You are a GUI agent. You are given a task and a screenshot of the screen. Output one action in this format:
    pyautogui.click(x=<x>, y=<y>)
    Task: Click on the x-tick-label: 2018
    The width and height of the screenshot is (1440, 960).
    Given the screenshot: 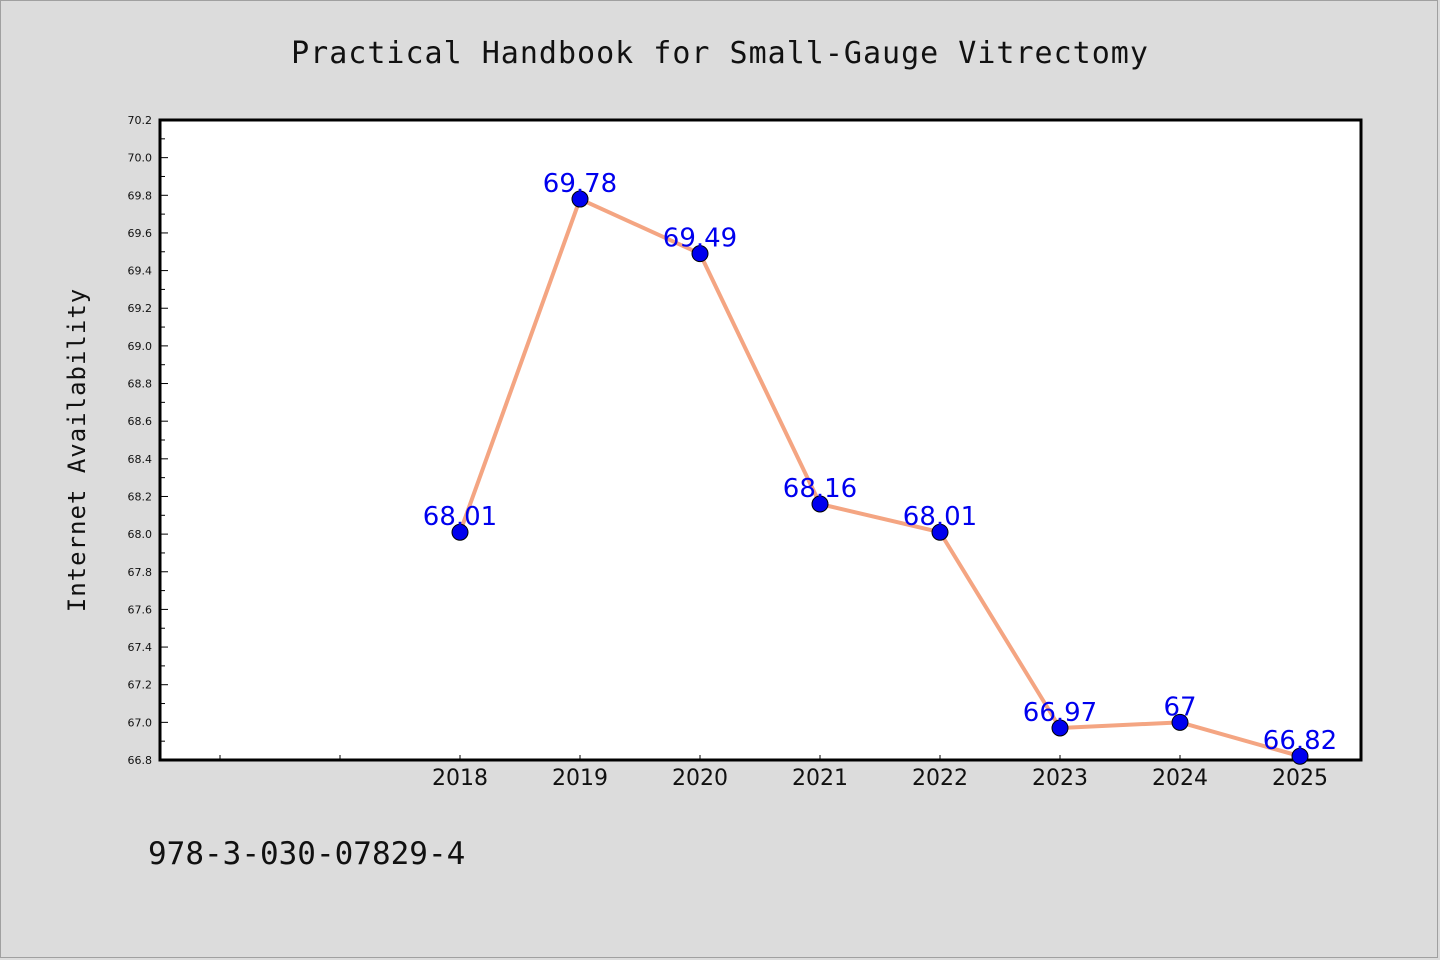 What is the action you would take?
    pyautogui.click(x=460, y=778)
    